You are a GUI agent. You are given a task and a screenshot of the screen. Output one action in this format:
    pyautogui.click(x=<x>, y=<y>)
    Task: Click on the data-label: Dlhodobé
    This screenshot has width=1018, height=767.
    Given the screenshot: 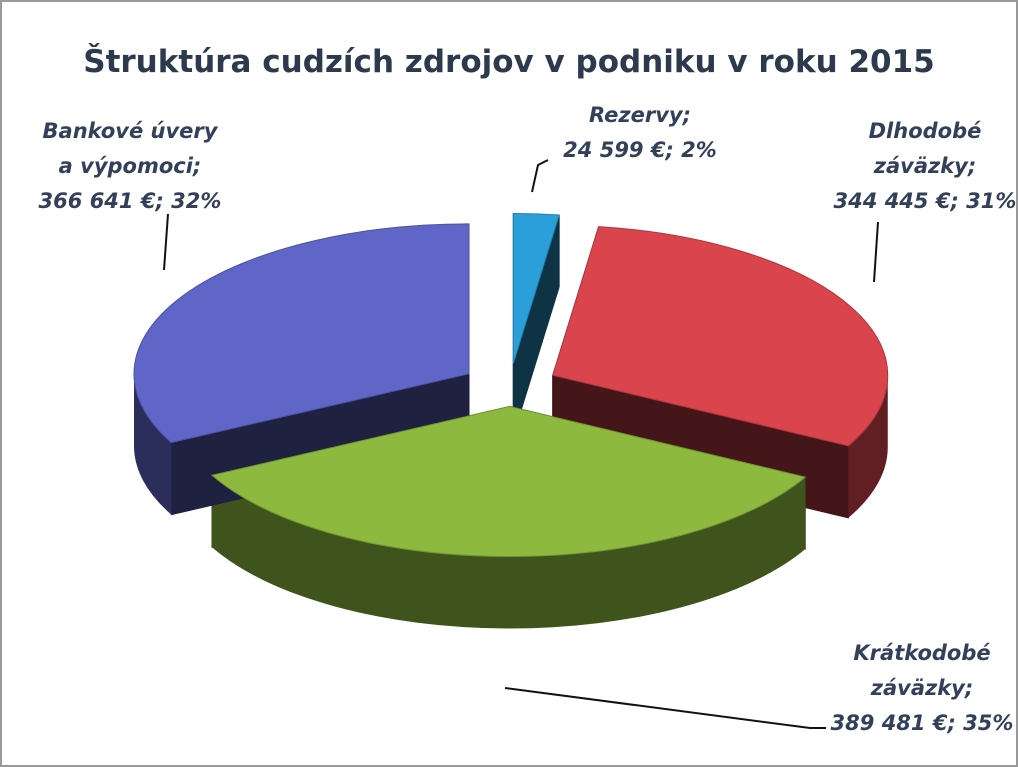 What is the action you would take?
    pyautogui.click(x=925, y=131)
    